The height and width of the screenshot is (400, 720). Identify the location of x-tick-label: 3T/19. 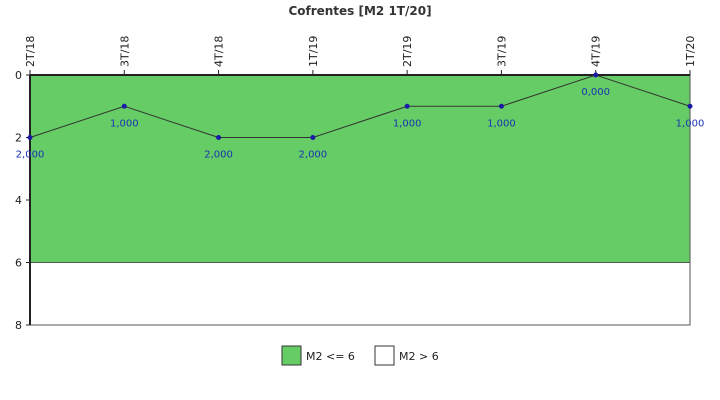
(501, 51).